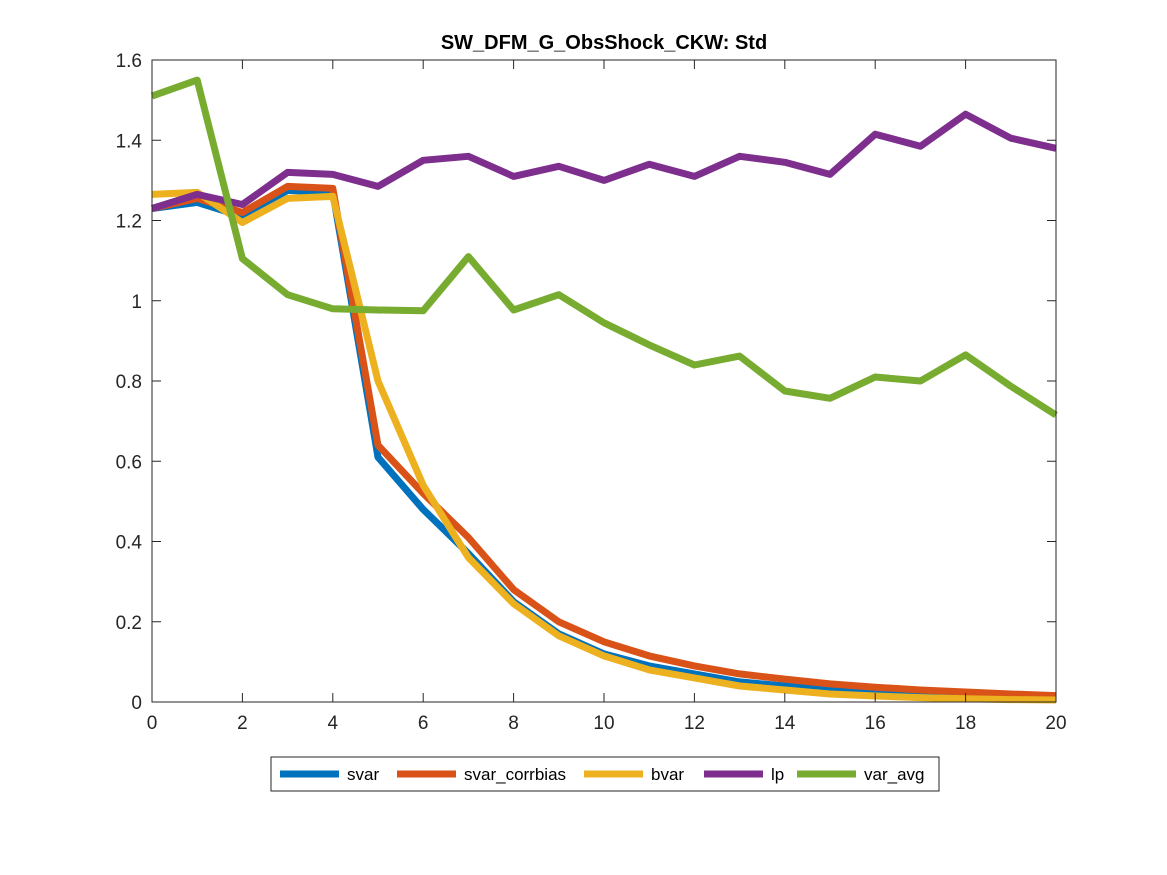  Describe the element at coordinates (667, 774) in the screenshot. I see `legend-label-bvar: bvar` at that location.